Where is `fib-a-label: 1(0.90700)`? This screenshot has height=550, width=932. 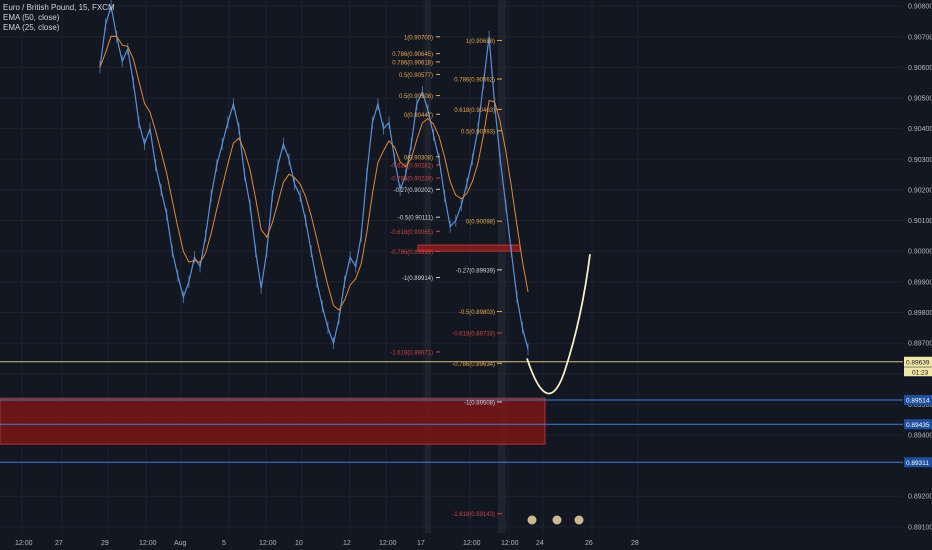 fib-a-label: 1(0.90700) is located at coordinates (418, 38).